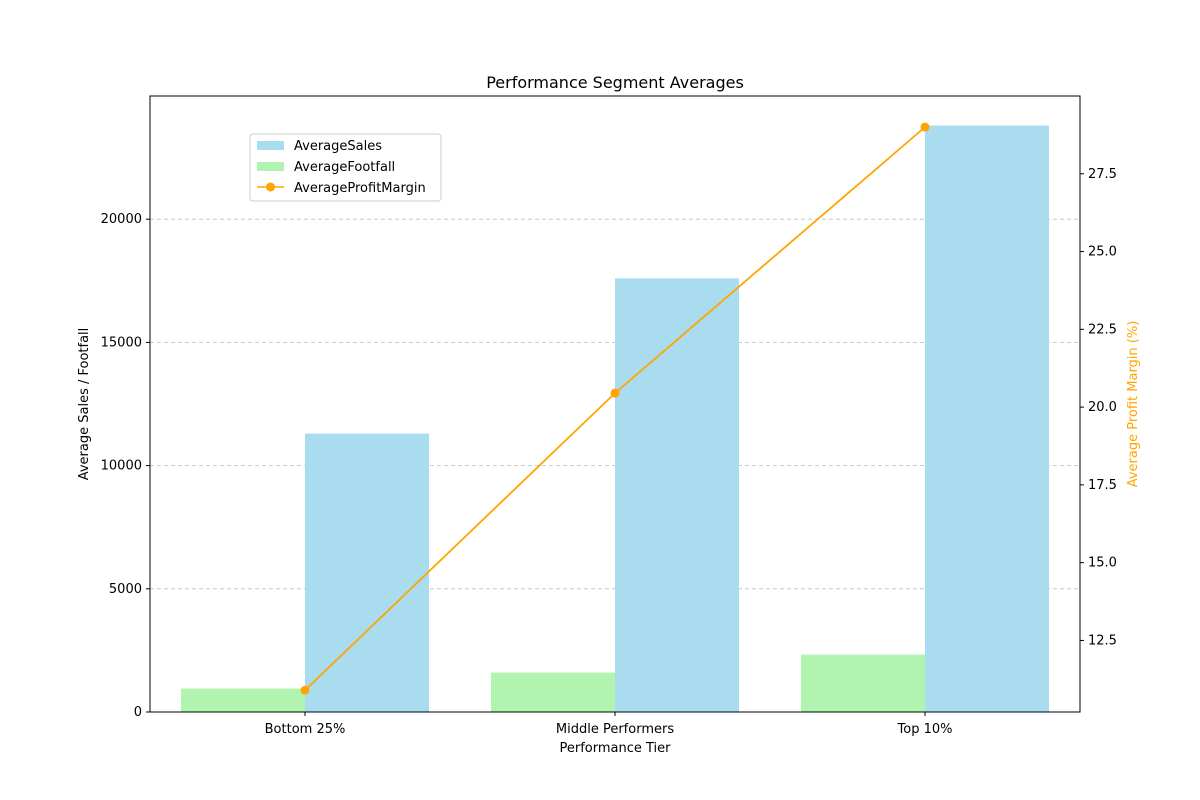  What do you see at coordinates (138, 712) in the screenshot?
I see `y-tick-label-0: 0` at bounding box center [138, 712].